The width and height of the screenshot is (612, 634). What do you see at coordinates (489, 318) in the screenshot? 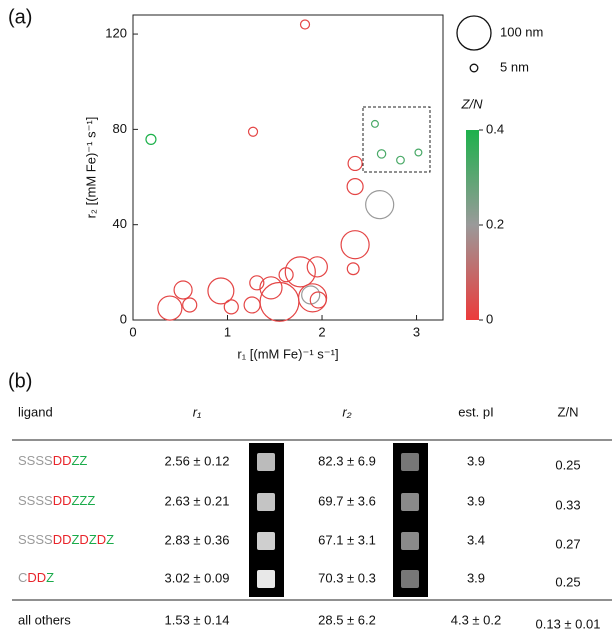
I see `colorbar-tick-label: 0` at bounding box center [489, 318].